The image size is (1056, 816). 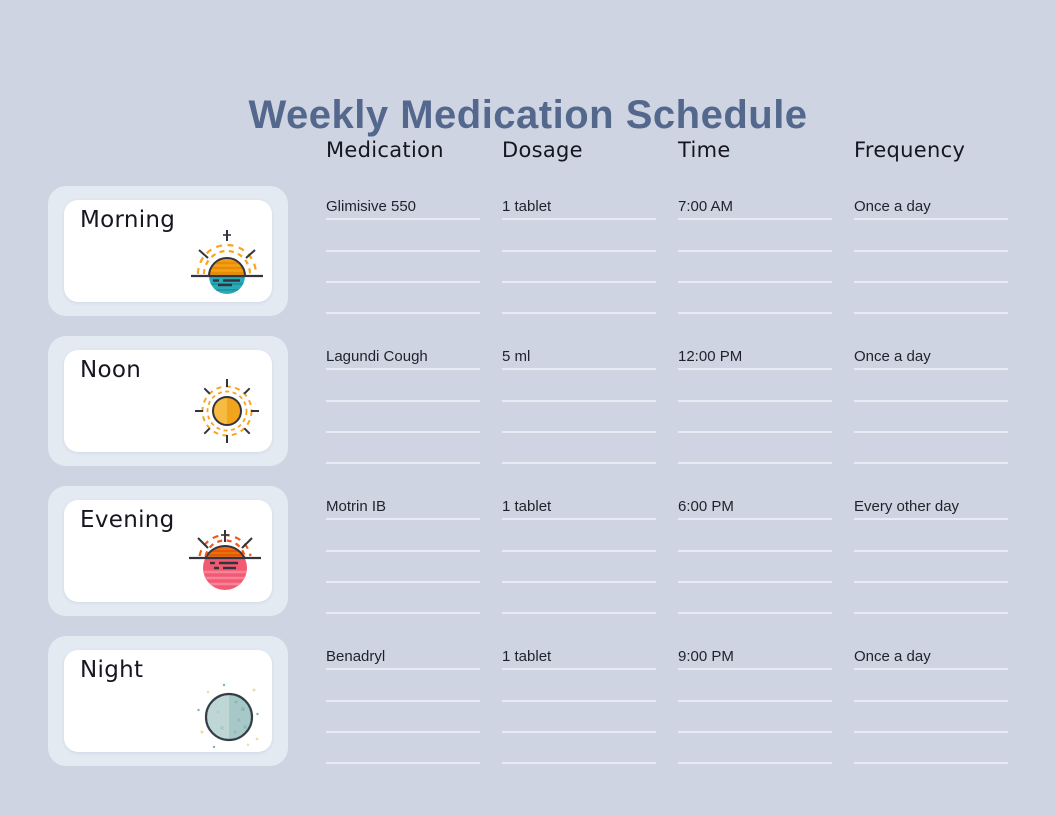 What do you see at coordinates (225, 560) in the screenshot?
I see `sunset-icon` at bounding box center [225, 560].